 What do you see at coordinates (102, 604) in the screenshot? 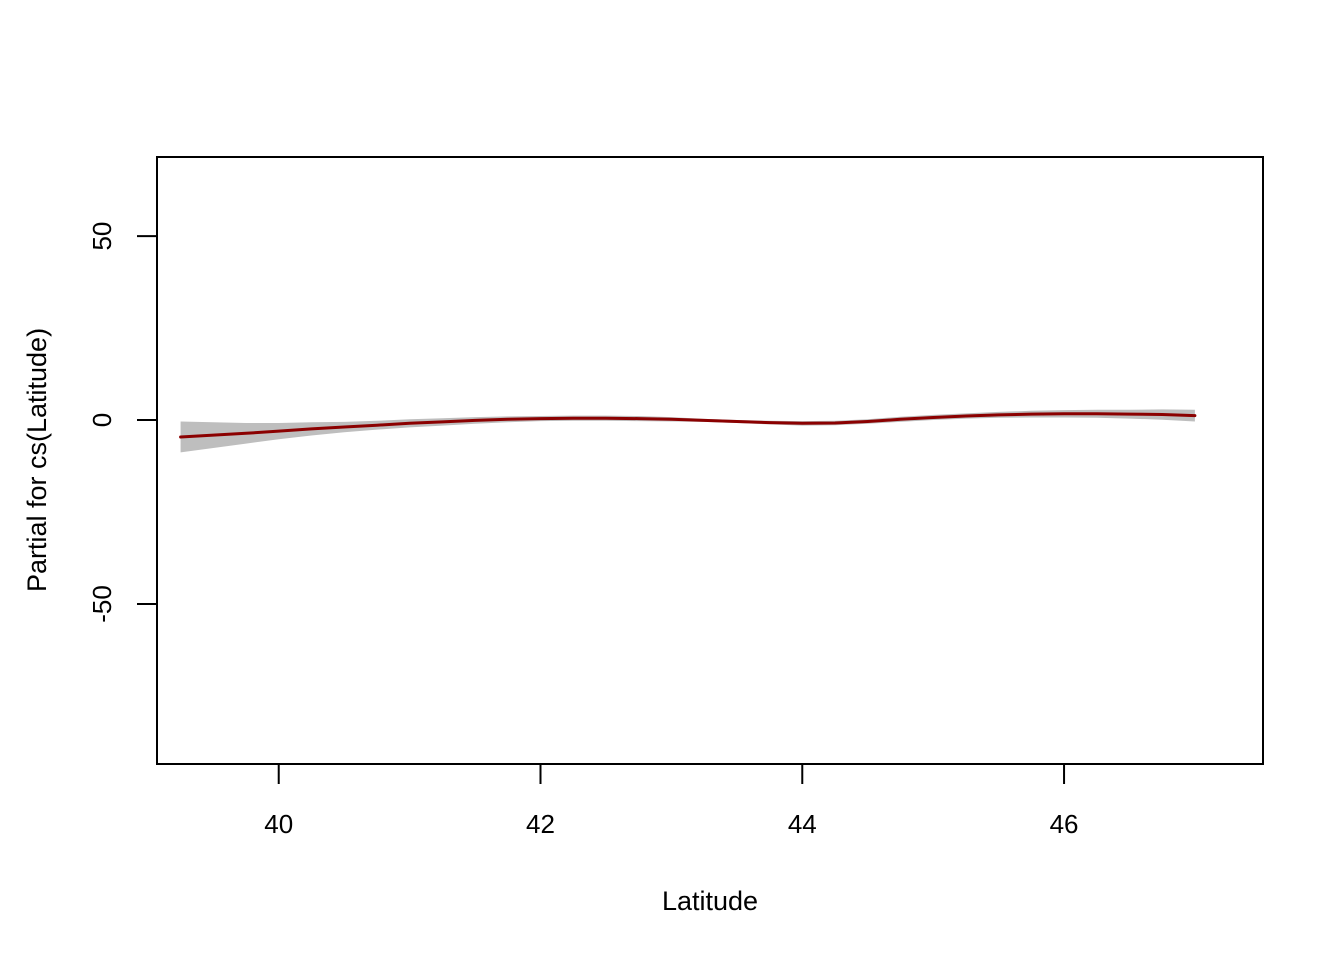
I see `y-tick-label: -50` at bounding box center [102, 604].